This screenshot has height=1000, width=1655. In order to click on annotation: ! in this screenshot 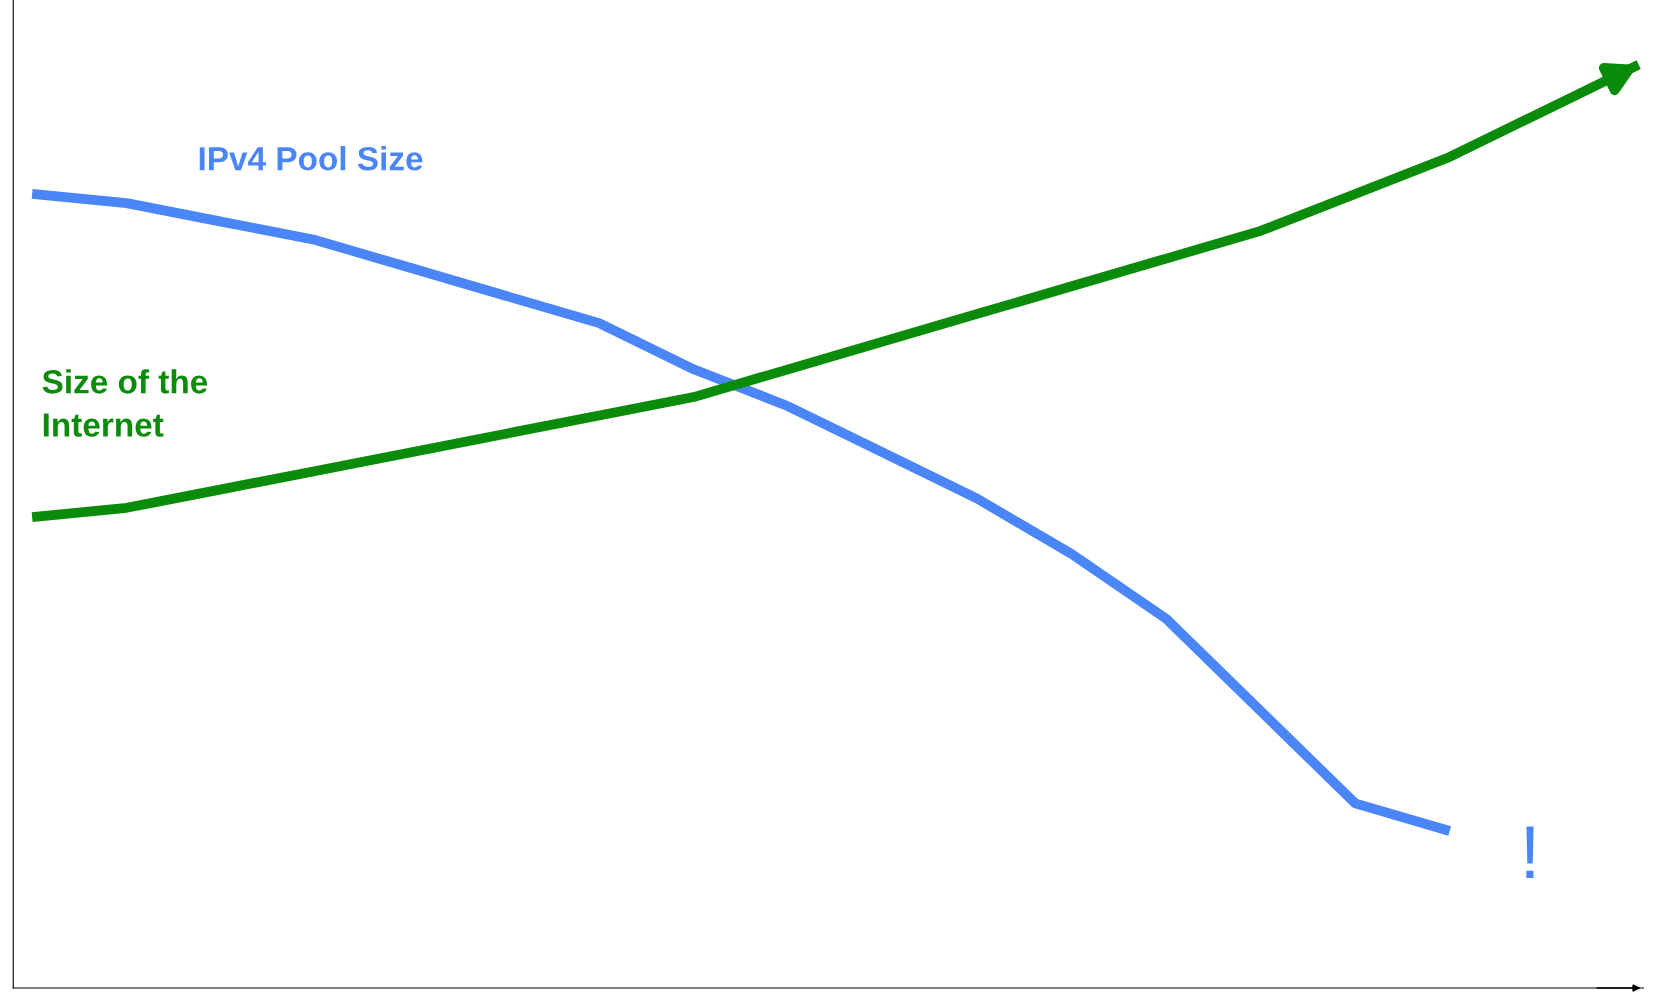, I will do `click(1530, 852)`.